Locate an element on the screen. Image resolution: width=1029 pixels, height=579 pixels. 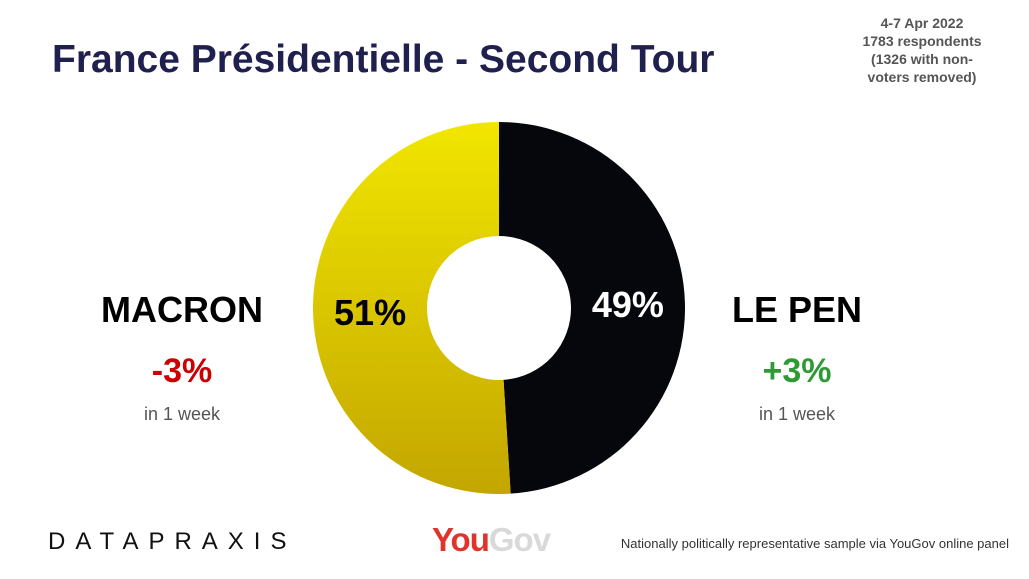
change-note-lepen: in 1 week is located at coordinates (797, 414).